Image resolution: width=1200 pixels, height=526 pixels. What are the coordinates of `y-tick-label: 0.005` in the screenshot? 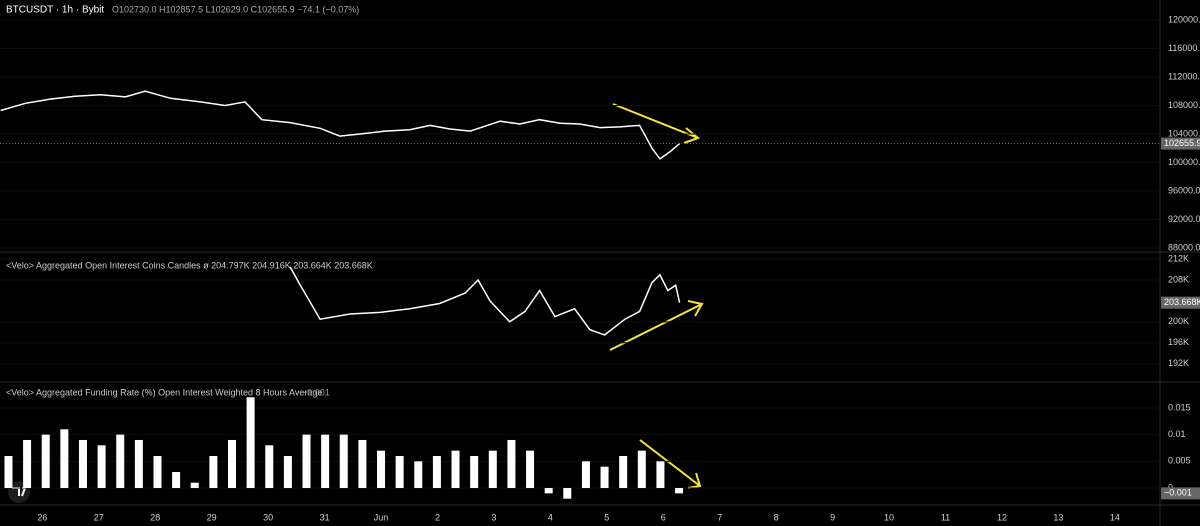 It's located at (1179, 461).